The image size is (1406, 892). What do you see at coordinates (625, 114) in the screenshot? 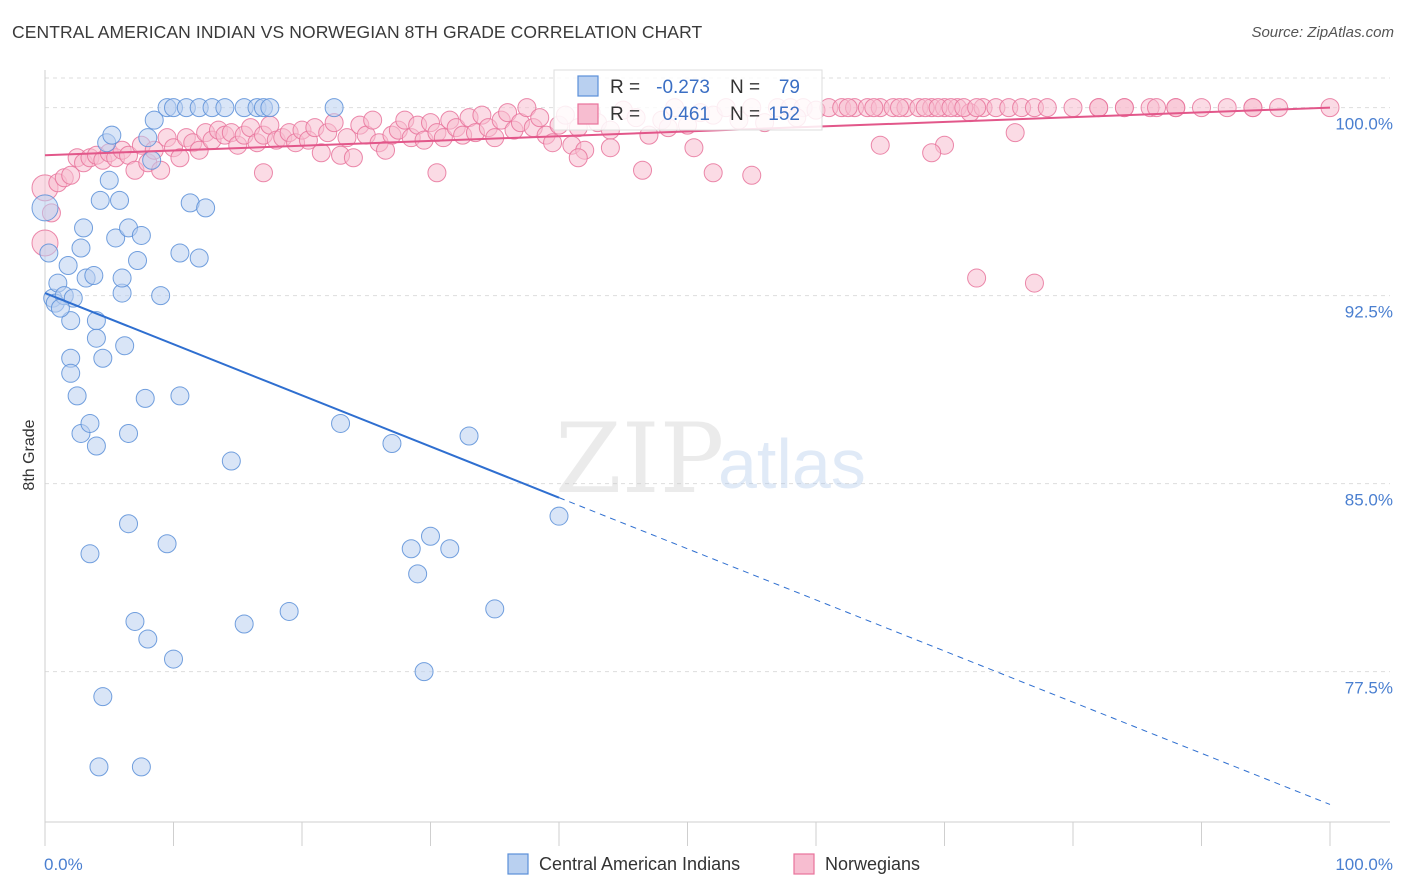
I see `stats-r-label-2: R =` at bounding box center [625, 114].